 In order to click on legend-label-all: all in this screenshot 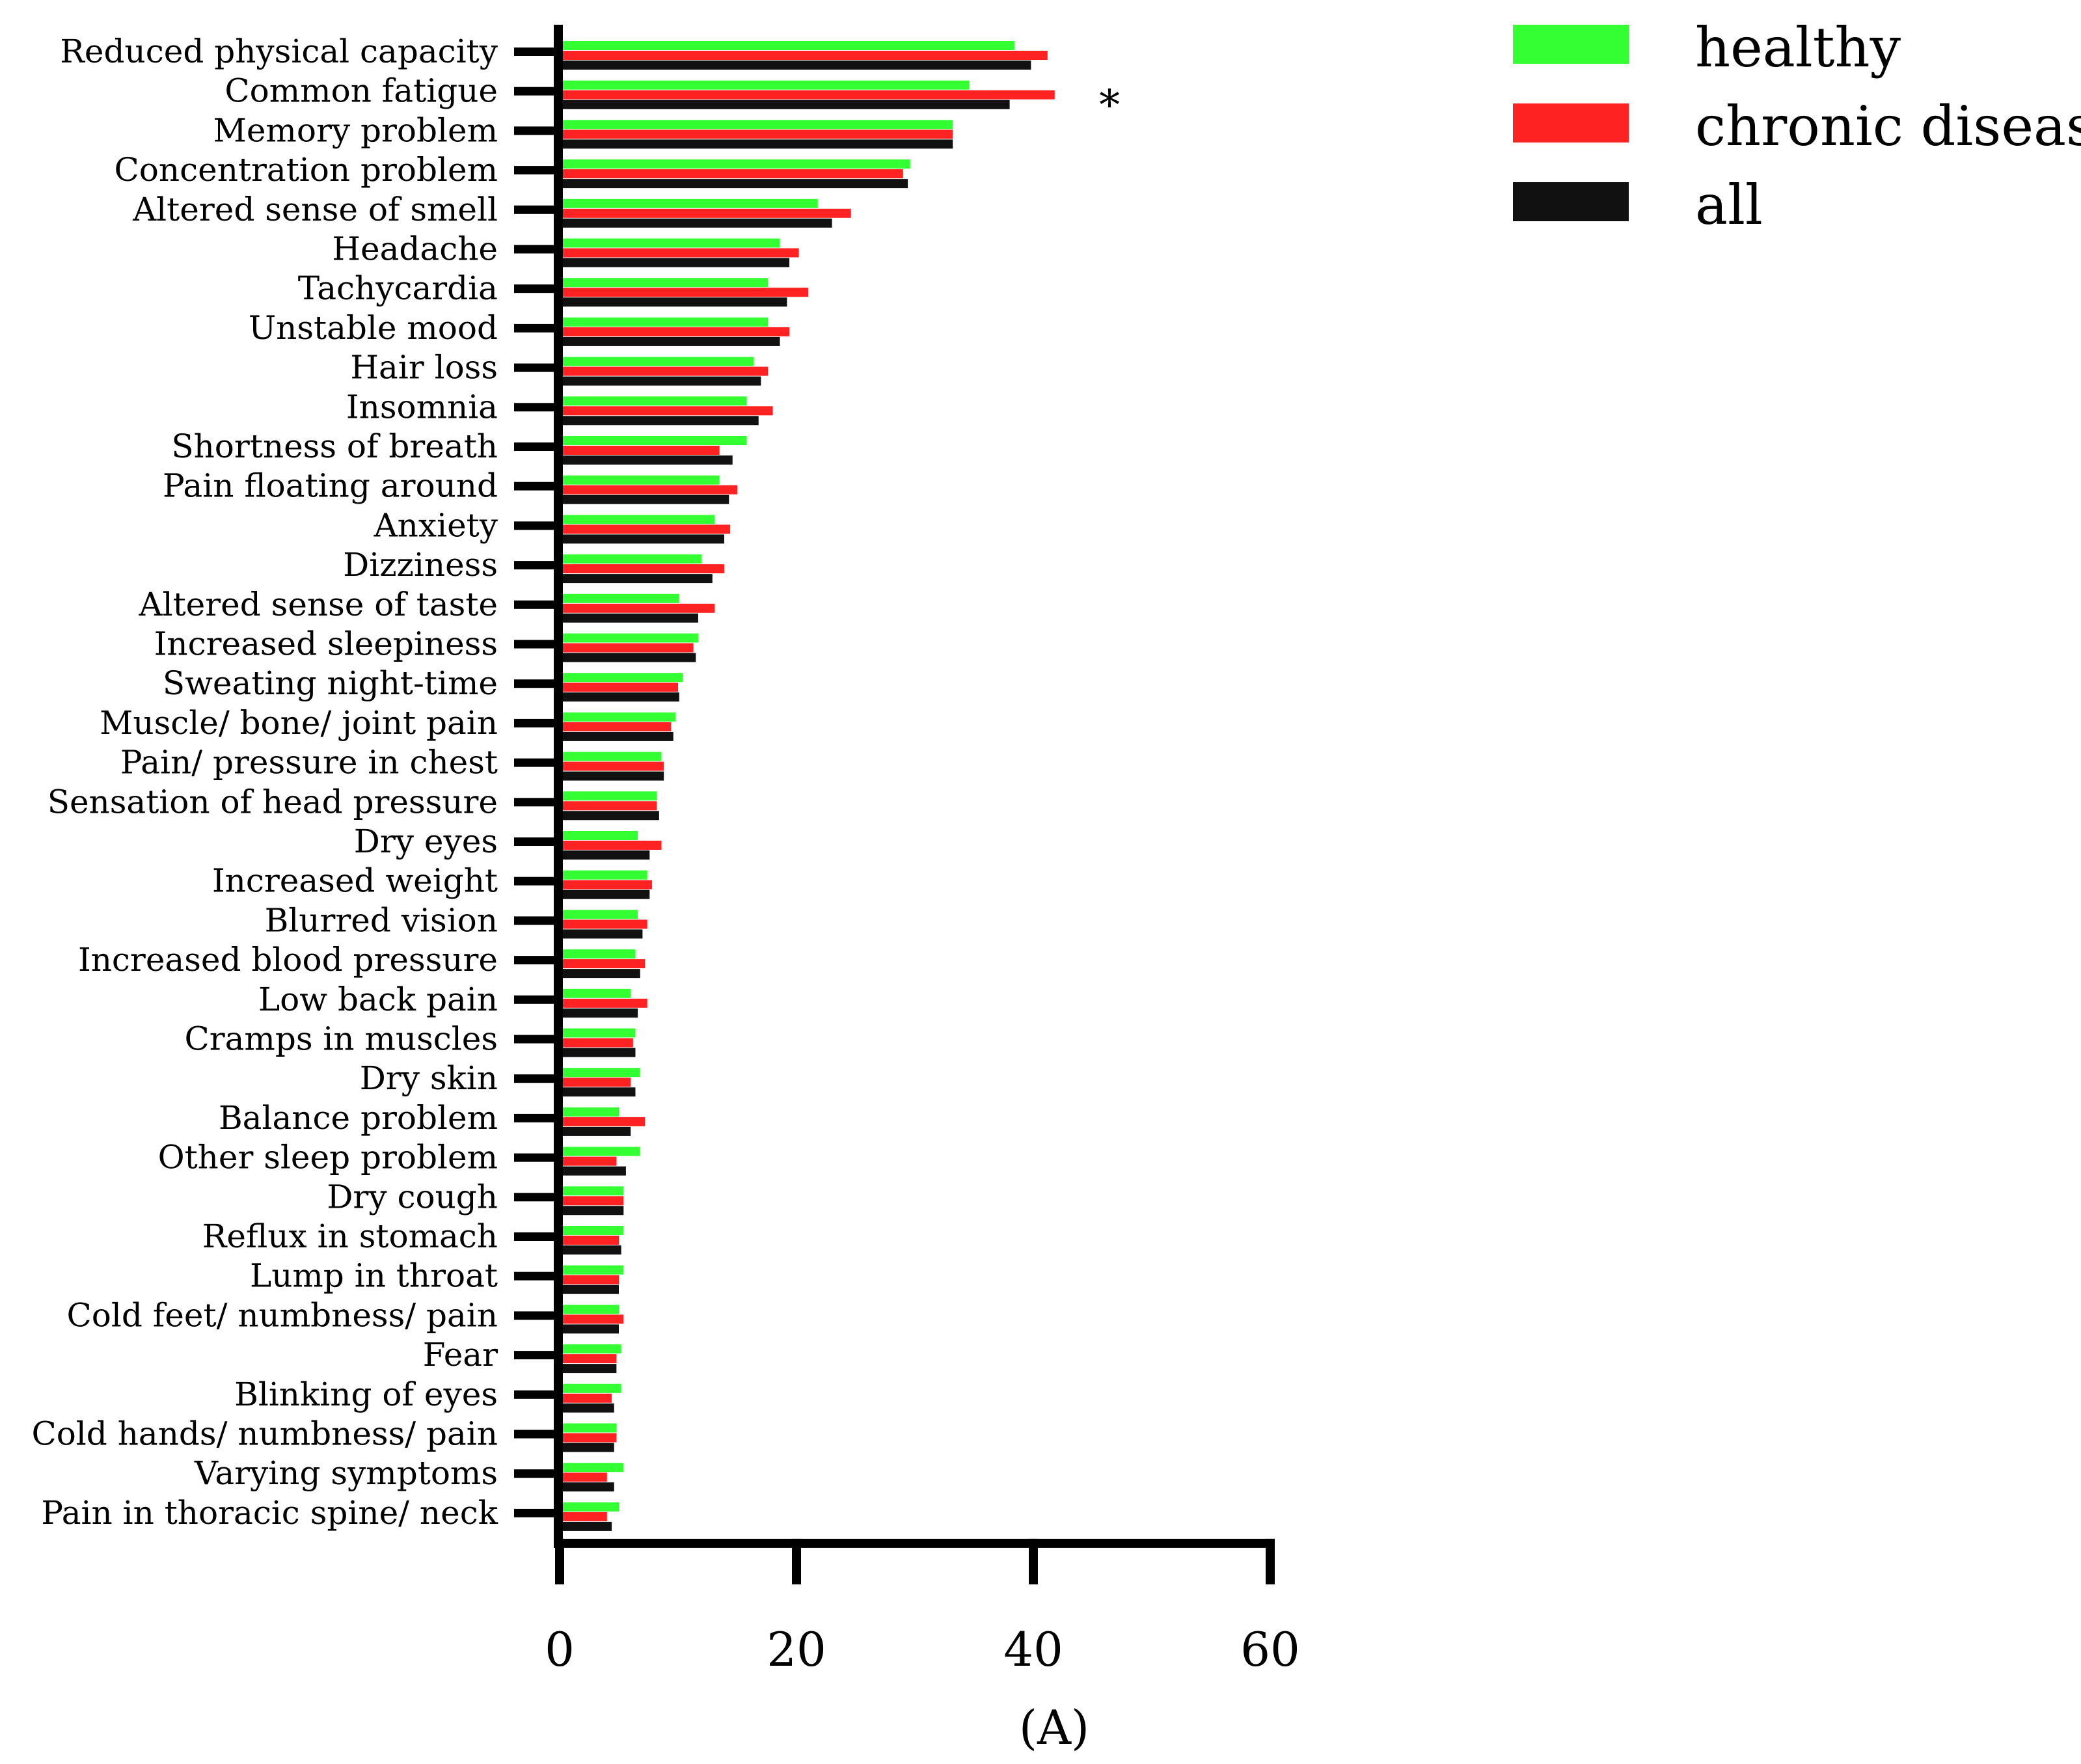, I will do `click(1729, 205)`.